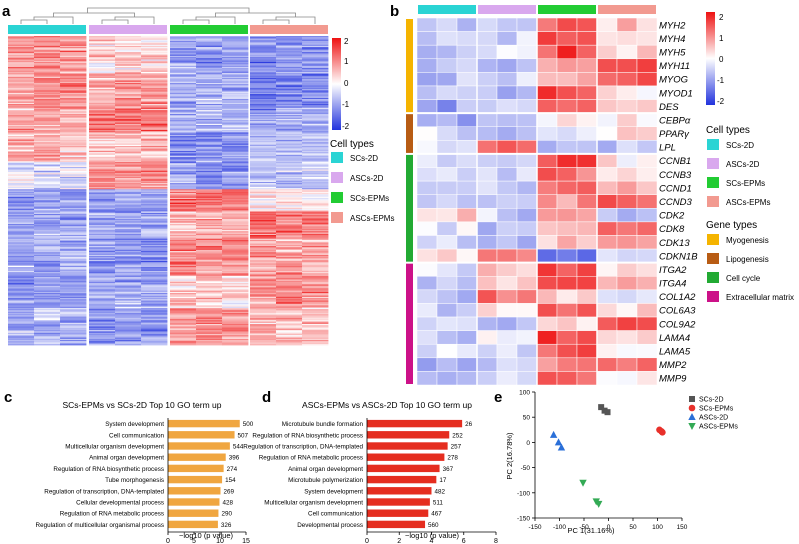 The width and height of the screenshot is (799, 544). What do you see at coordinates (676, 93) in the screenshot?
I see `gene-label: MYOD1` at bounding box center [676, 93].